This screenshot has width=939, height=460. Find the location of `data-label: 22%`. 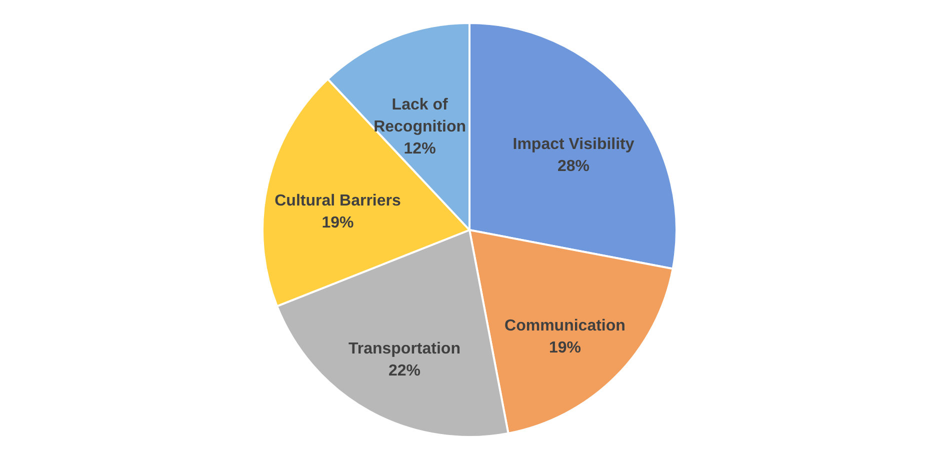

data-label: 22% is located at coordinates (404, 371).